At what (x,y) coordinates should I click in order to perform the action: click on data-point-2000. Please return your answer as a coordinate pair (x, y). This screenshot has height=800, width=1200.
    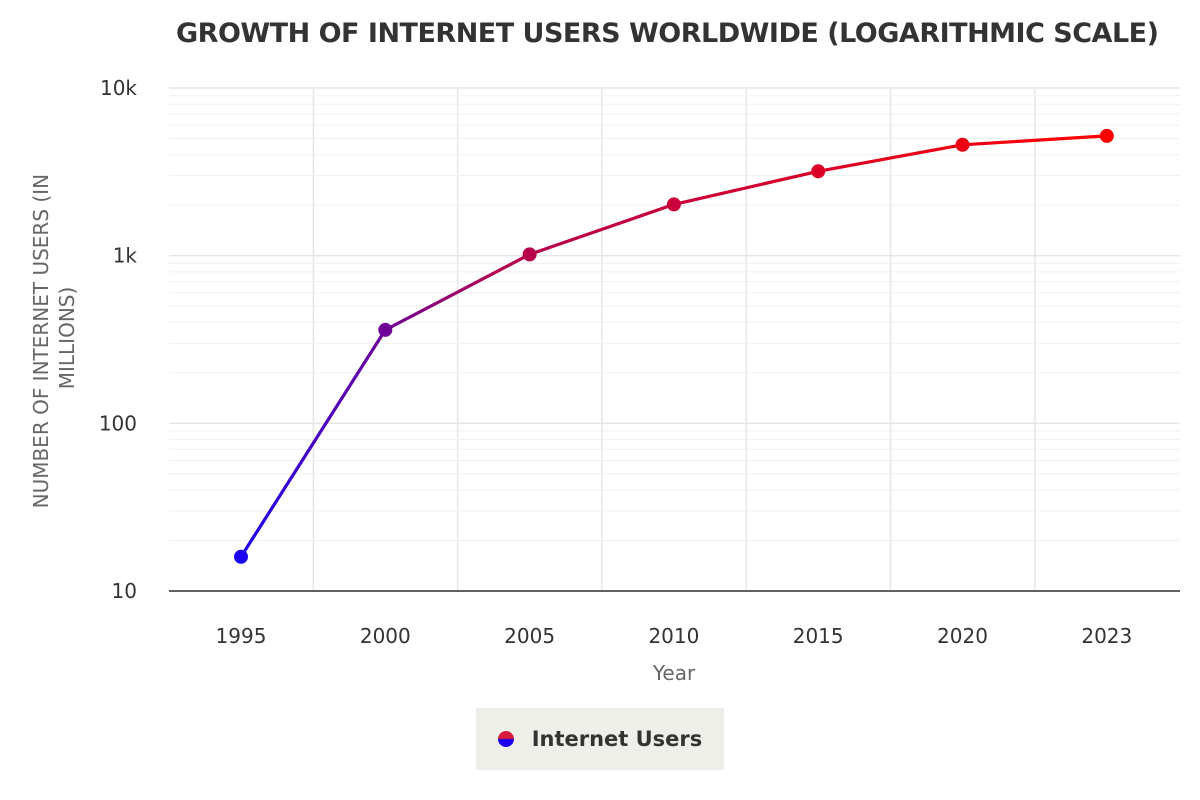
    Looking at the image, I should click on (385, 329).